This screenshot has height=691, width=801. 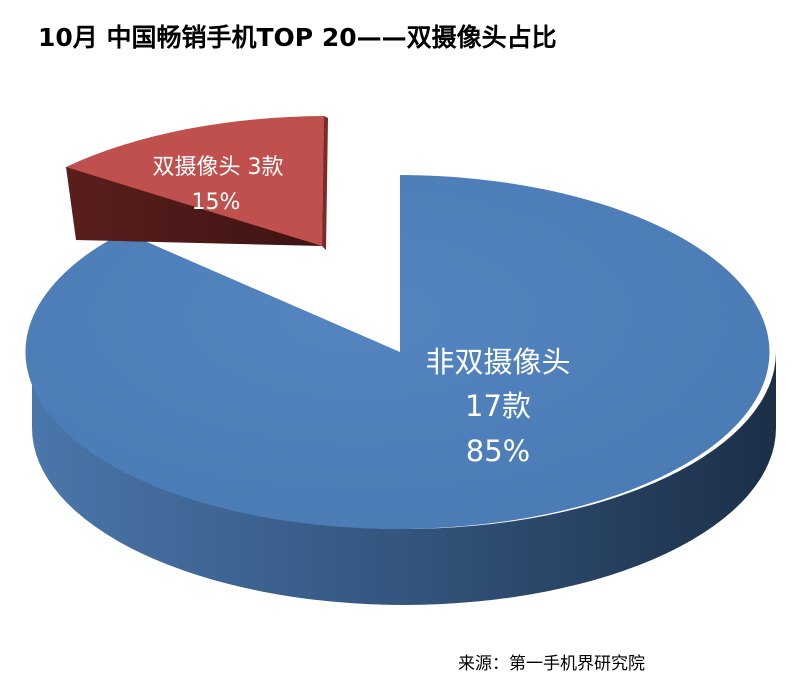 I want to click on slice-label-dual-camera-percent: 15%, so click(x=216, y=202).